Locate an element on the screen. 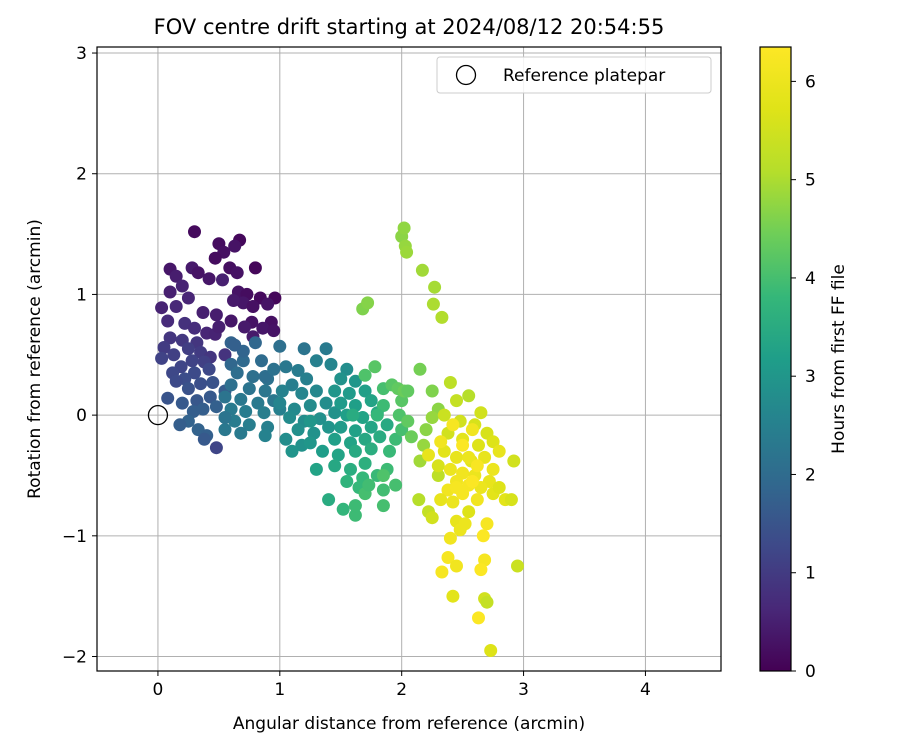  legend-box is located at coordinates (574, 75).